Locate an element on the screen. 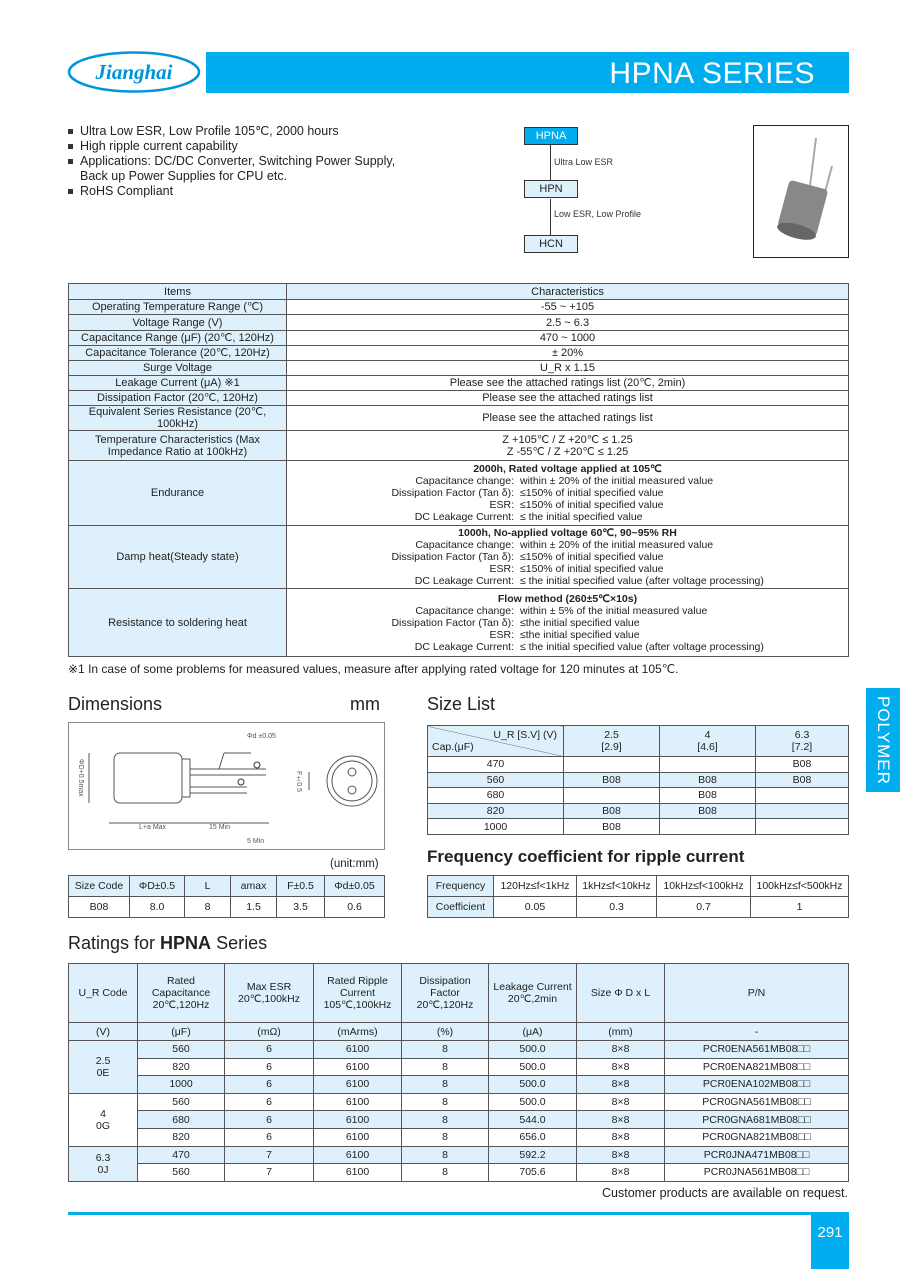  voltage-code-cell: 2.5 0E is located at coordinates (103, 1067).